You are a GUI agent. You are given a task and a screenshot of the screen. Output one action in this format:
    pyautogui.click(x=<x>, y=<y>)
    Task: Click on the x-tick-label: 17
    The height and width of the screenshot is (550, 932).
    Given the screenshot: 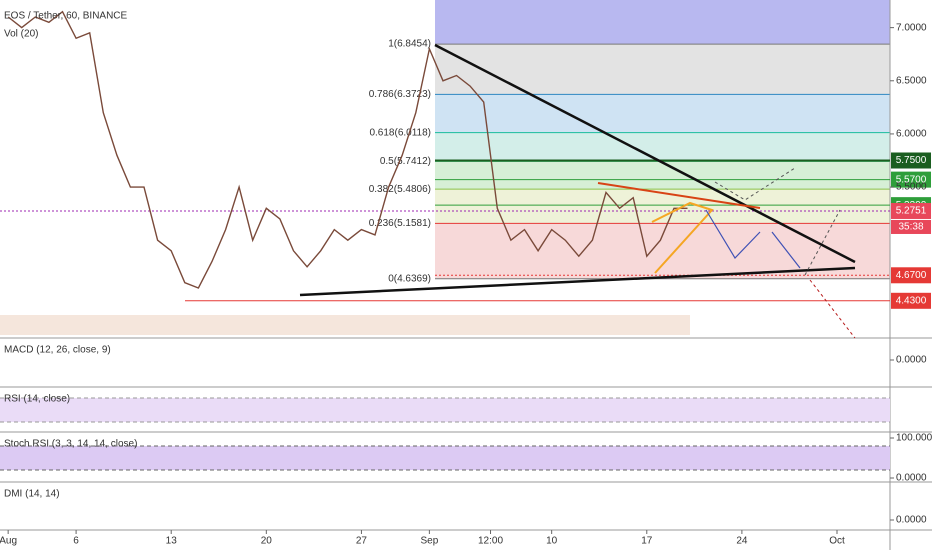 What is the action you would take?
    pyautogui.click(x=647, y=541)
    